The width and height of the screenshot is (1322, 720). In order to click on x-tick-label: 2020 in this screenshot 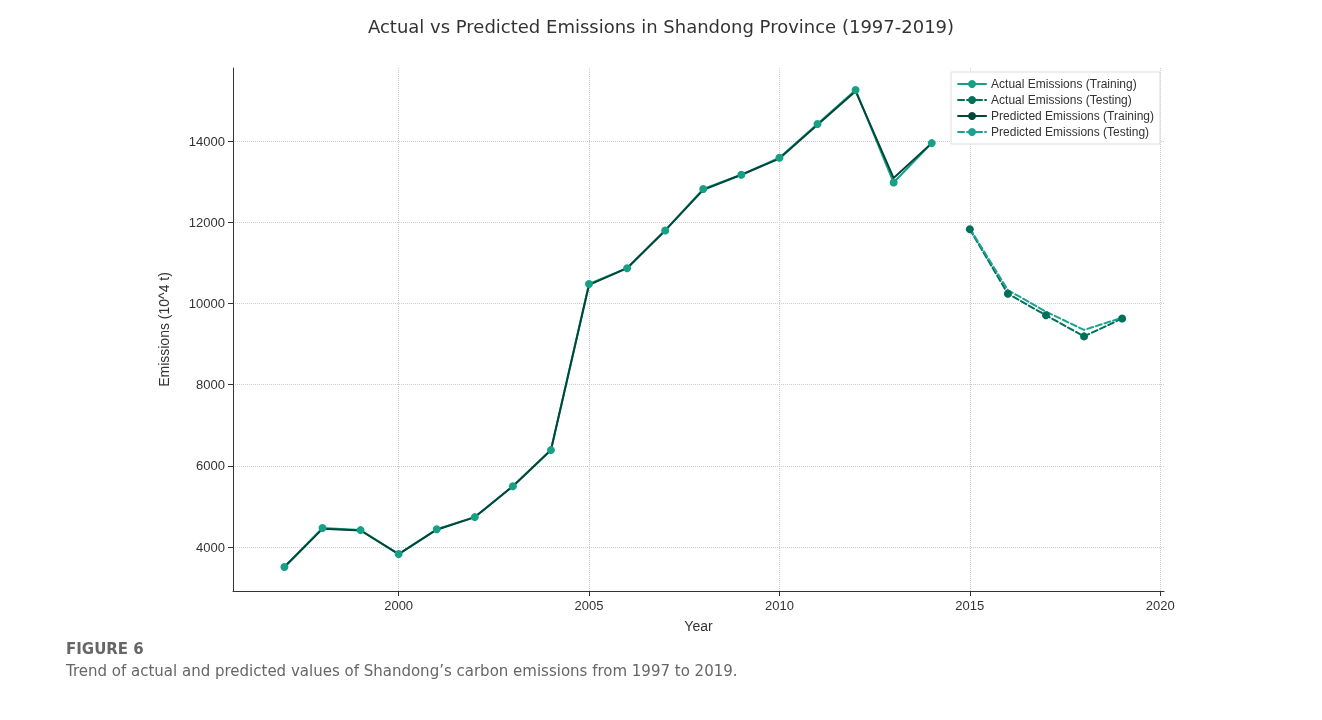, I will do `click(1160, 605)`.